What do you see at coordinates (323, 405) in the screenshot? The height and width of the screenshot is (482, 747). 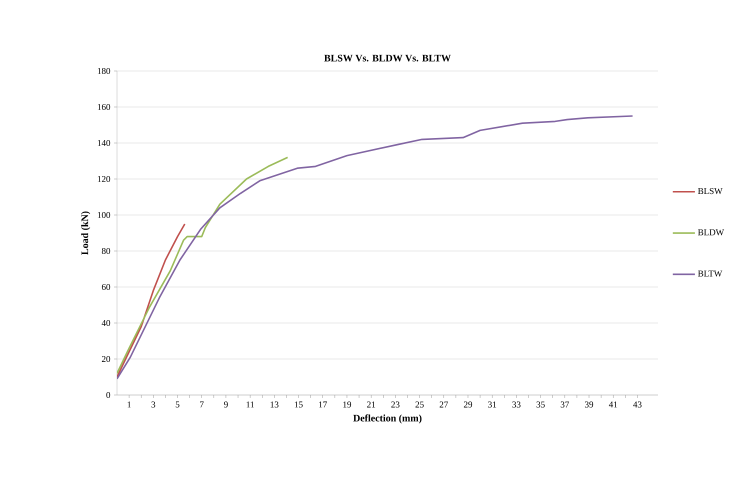 I see `x-tick-label: 17` at bounding box center [323, 405].